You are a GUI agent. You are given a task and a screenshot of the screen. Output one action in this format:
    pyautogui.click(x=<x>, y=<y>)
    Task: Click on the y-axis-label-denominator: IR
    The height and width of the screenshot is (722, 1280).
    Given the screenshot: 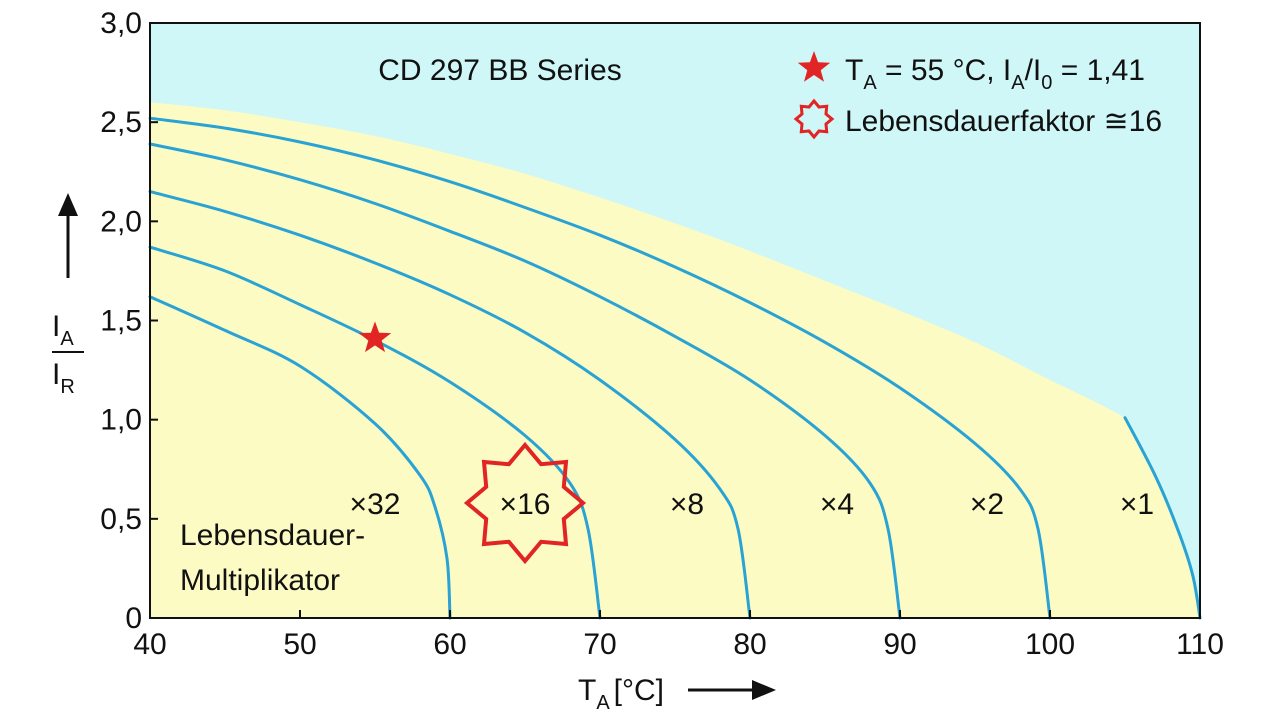 What is the action you would take?
    pyautogui.click(x=63, y=378)
    